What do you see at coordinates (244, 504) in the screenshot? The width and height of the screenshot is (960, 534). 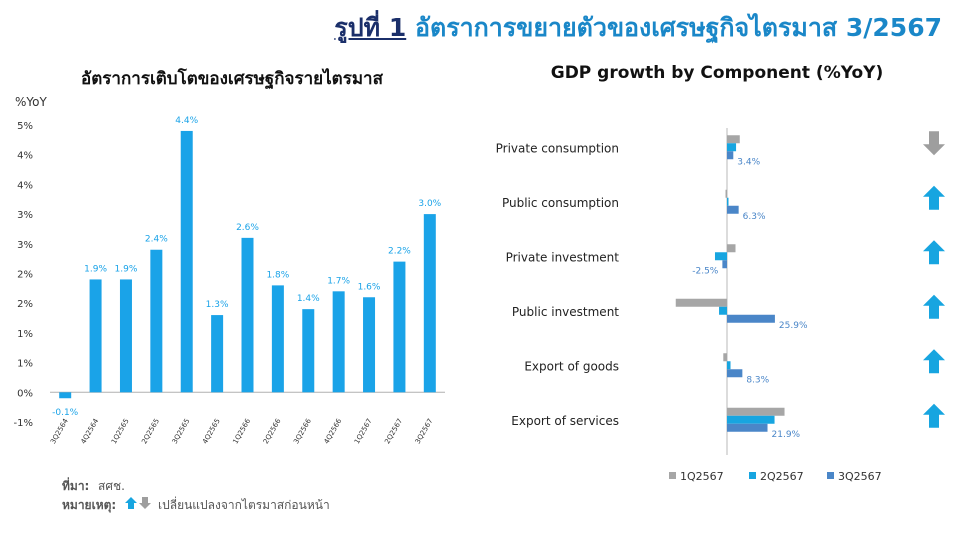 I see `remark-text: เปลี่ยนแปลงจากไตรมาสก่อนหน้า` at bounding box center [244, 504].